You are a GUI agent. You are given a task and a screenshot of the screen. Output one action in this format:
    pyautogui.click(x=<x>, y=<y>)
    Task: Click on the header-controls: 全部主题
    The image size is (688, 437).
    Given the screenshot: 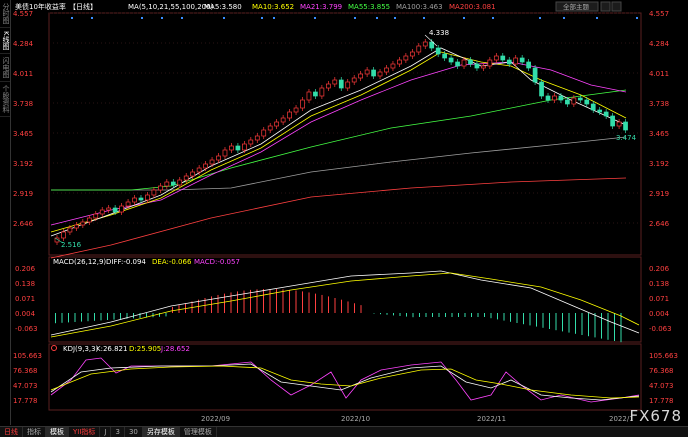 What is the action you would take?
    pyautogui.click(x=588, y=6)
    